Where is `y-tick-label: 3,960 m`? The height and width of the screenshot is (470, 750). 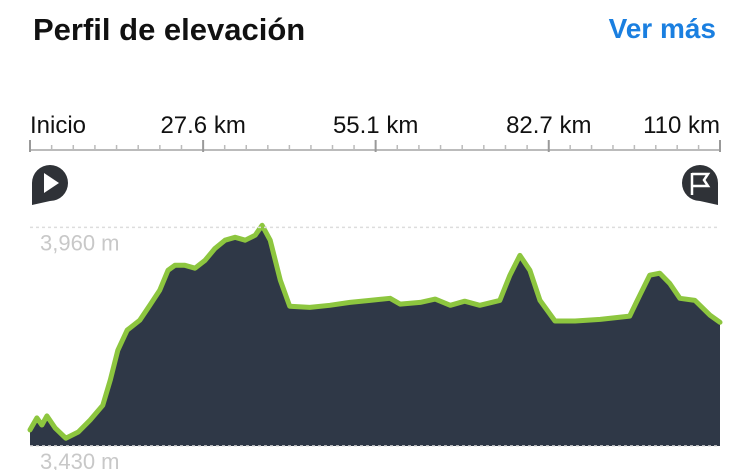 y-tick-label: 3,960 m is located at coordinates (80, 242).